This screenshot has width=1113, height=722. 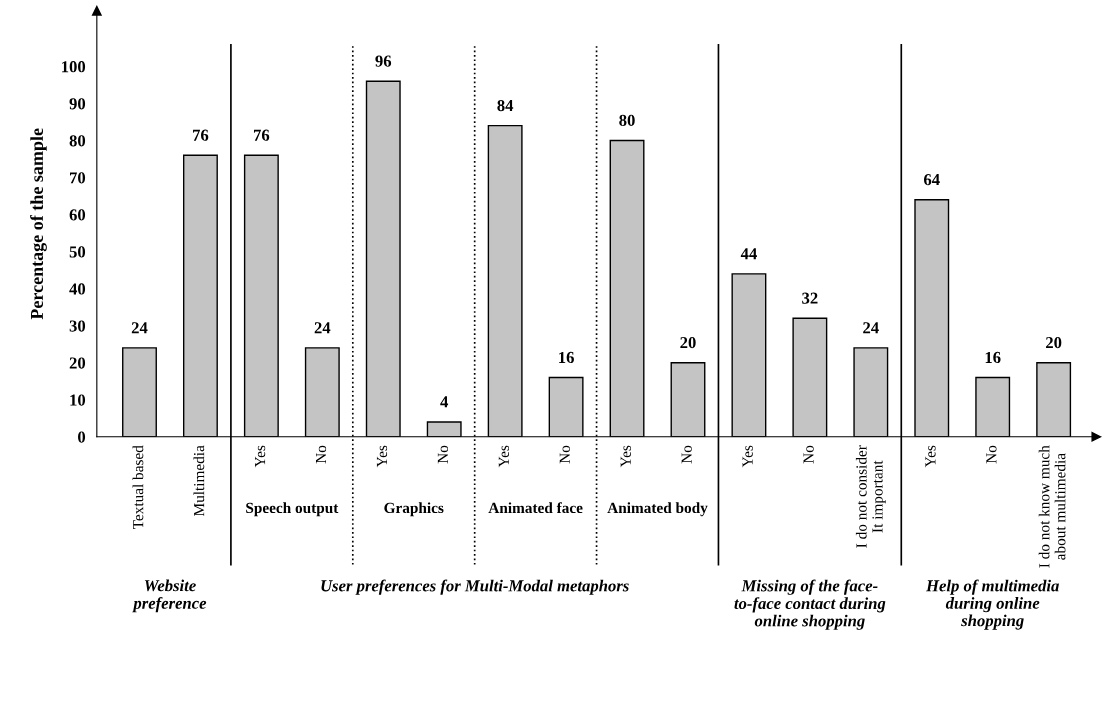 I want to click on data-label: 80, so click(x=627, y=120).